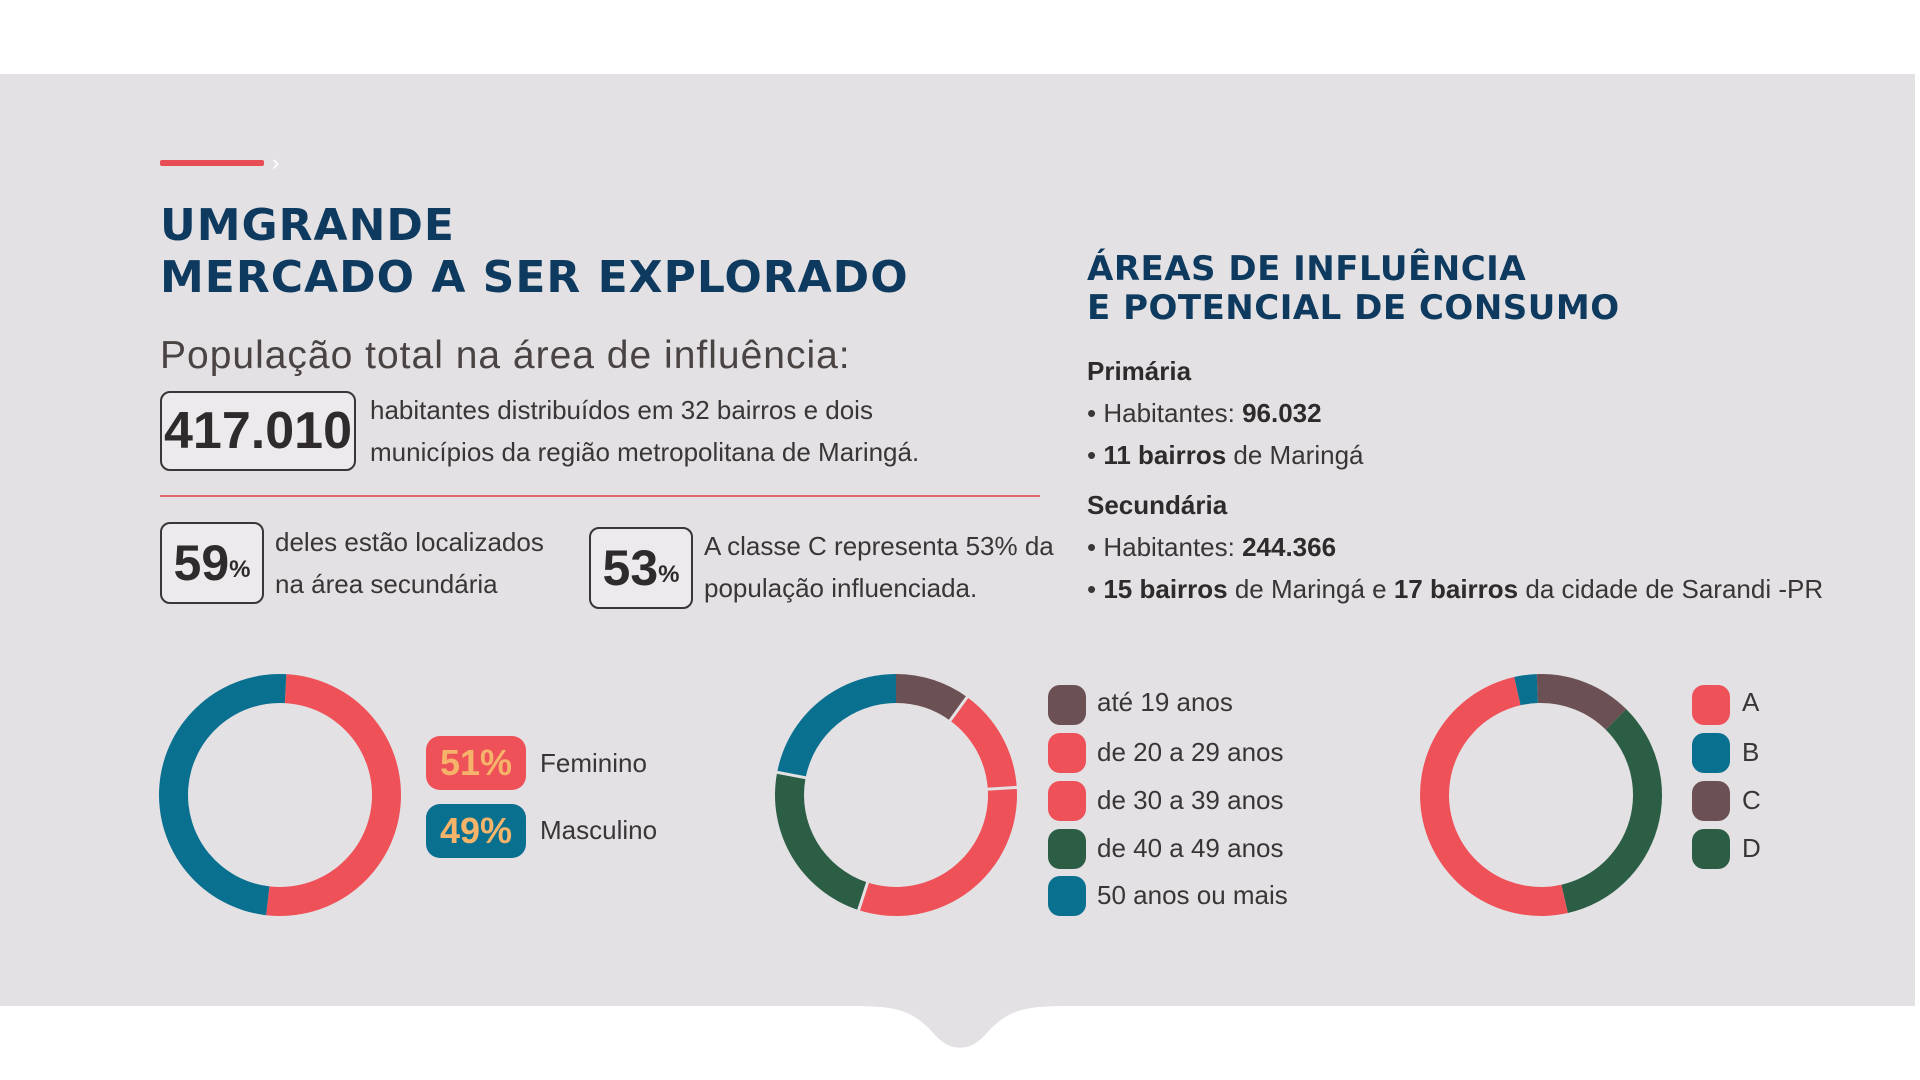 This screenshot has width=1920, height=1080. Describe the element at coordinates (1190, 752) in the screenshot. I see `legend-20-29: de 20 a 29 anos` at that location.